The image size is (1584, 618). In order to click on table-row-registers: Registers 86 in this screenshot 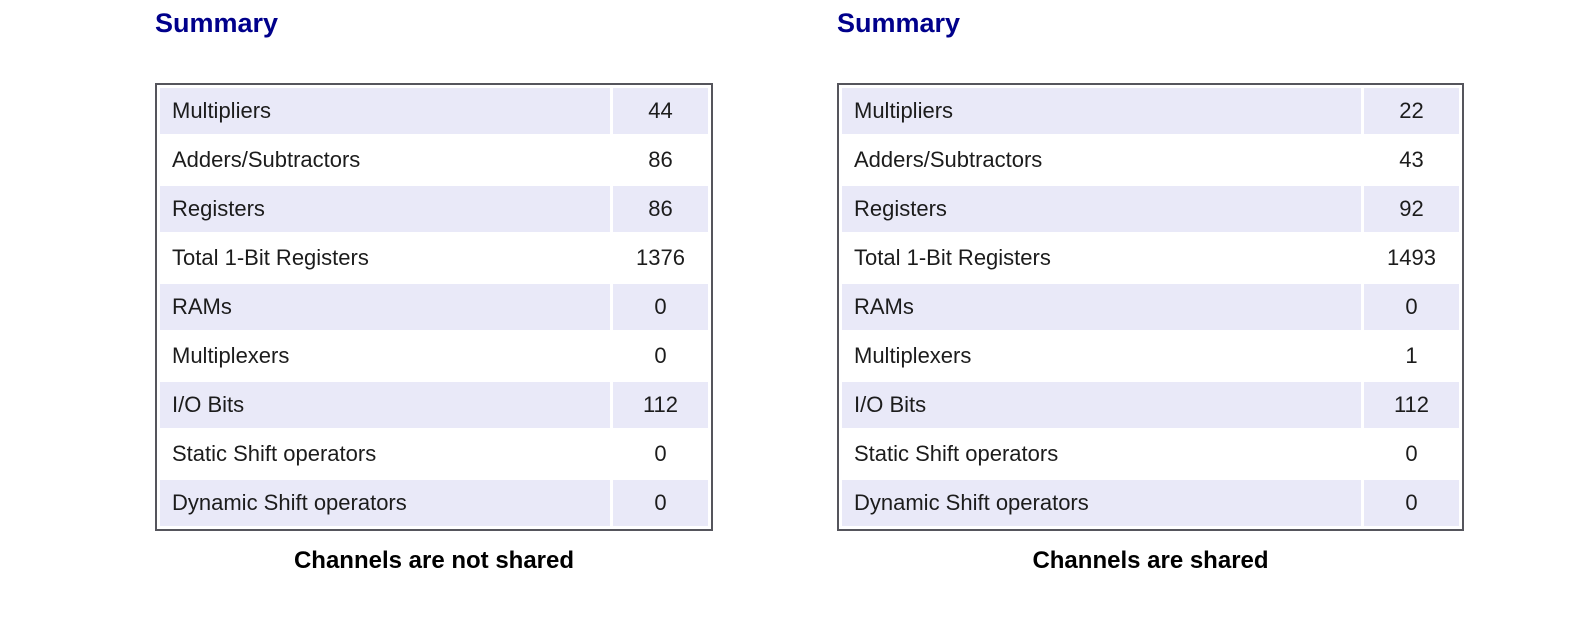, I will do `click(434, 209)`.